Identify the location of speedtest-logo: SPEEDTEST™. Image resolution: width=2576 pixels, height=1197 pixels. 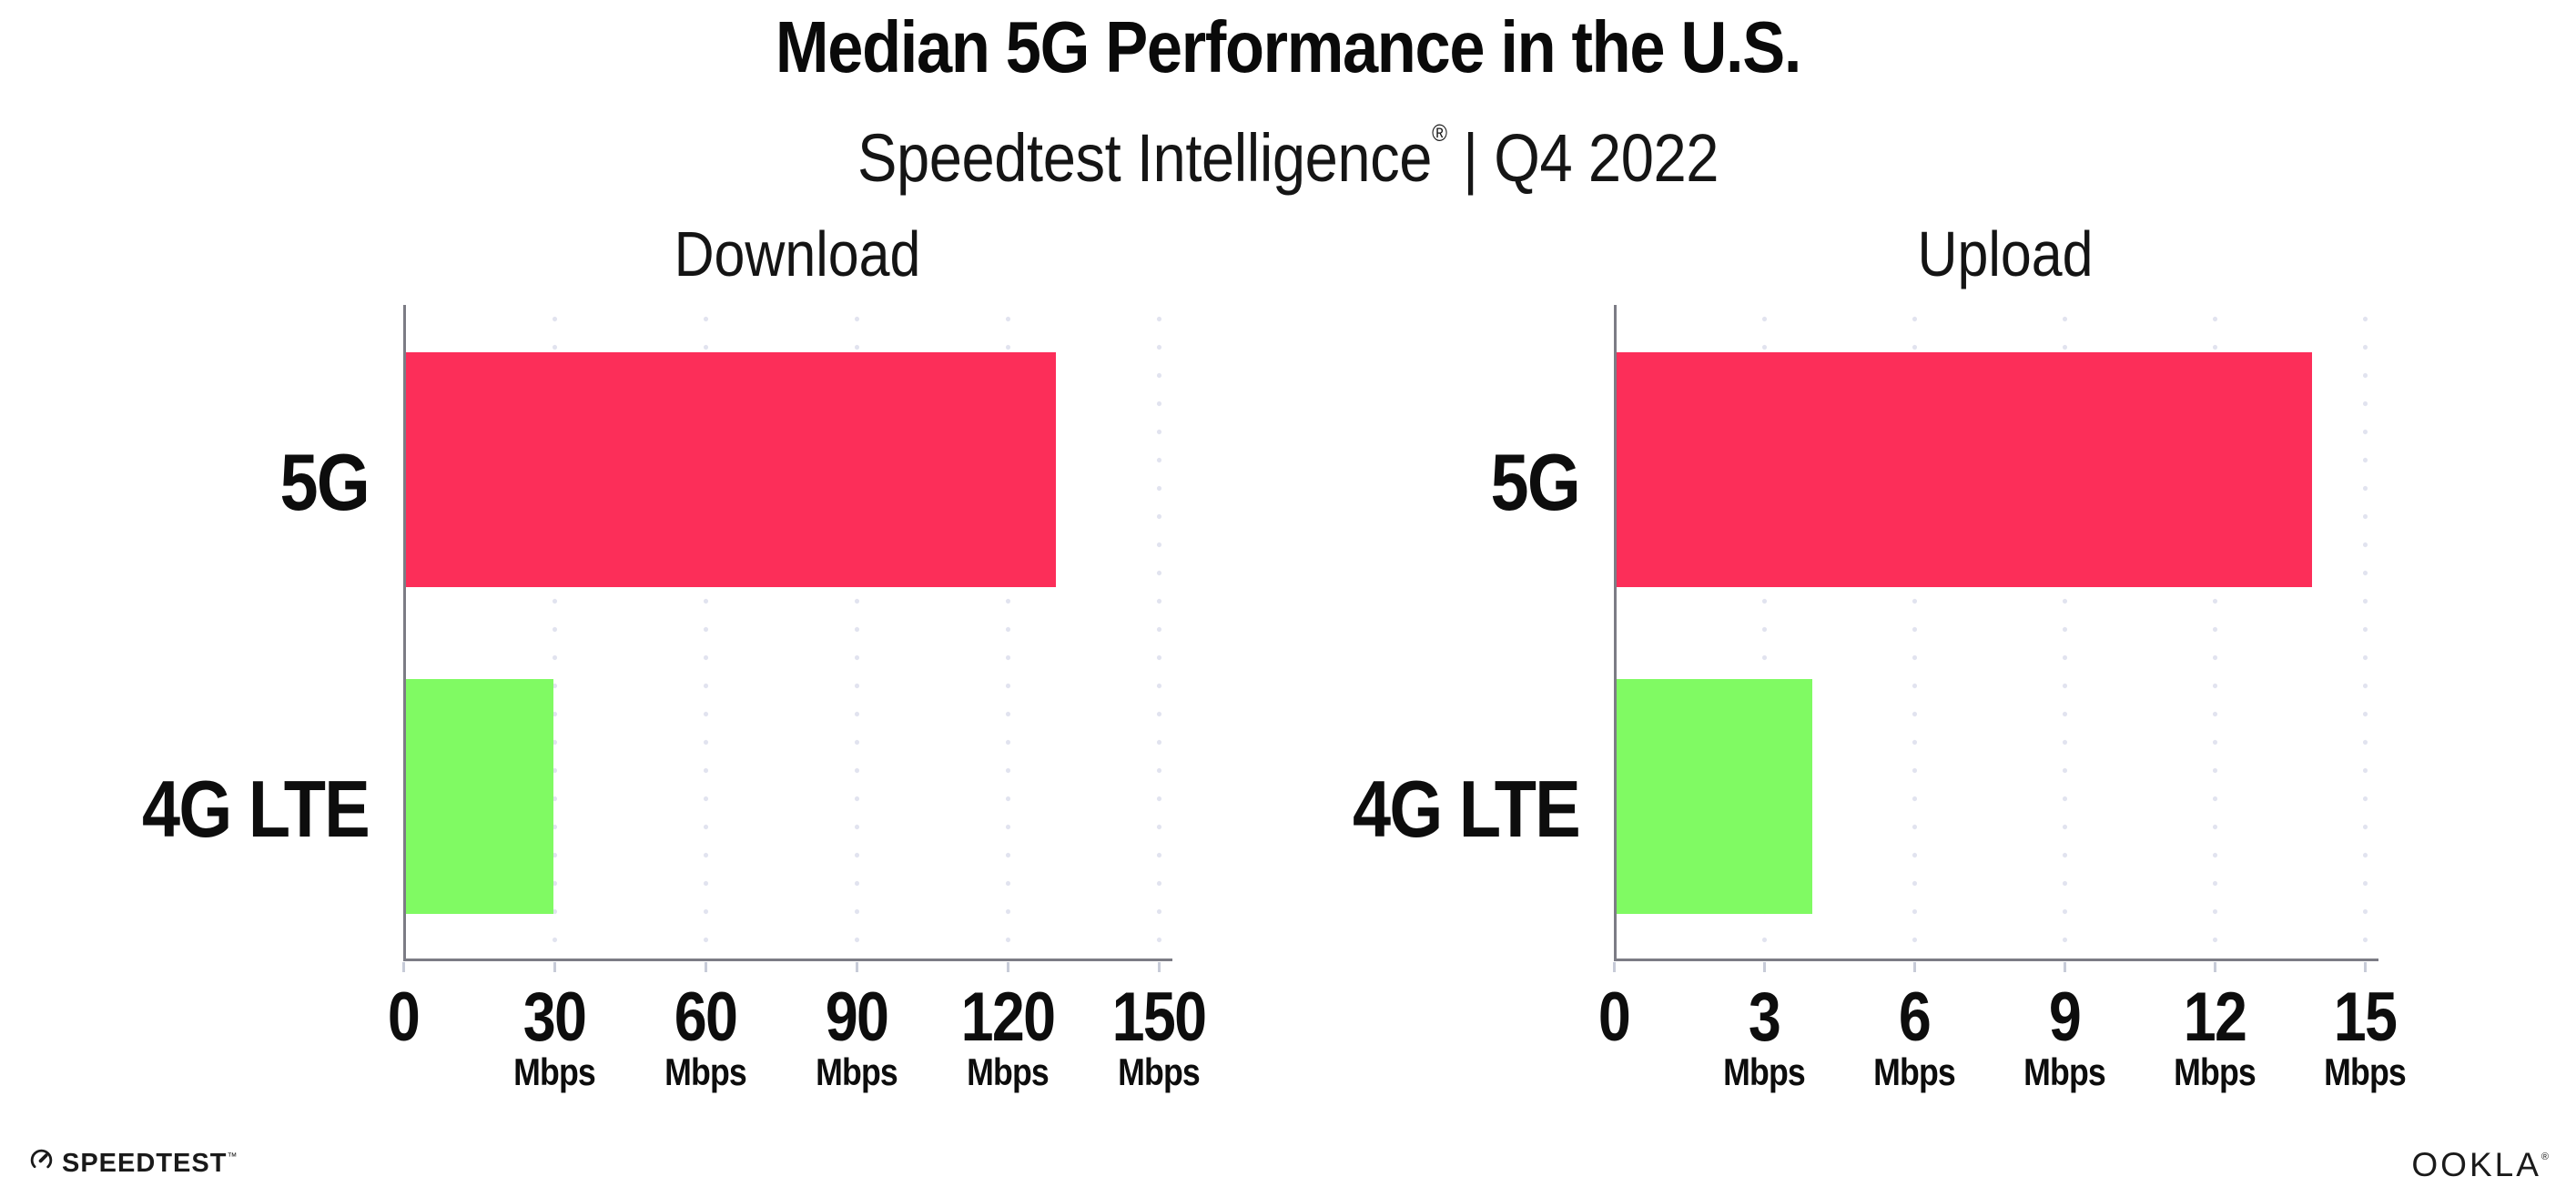
(133, 1160).